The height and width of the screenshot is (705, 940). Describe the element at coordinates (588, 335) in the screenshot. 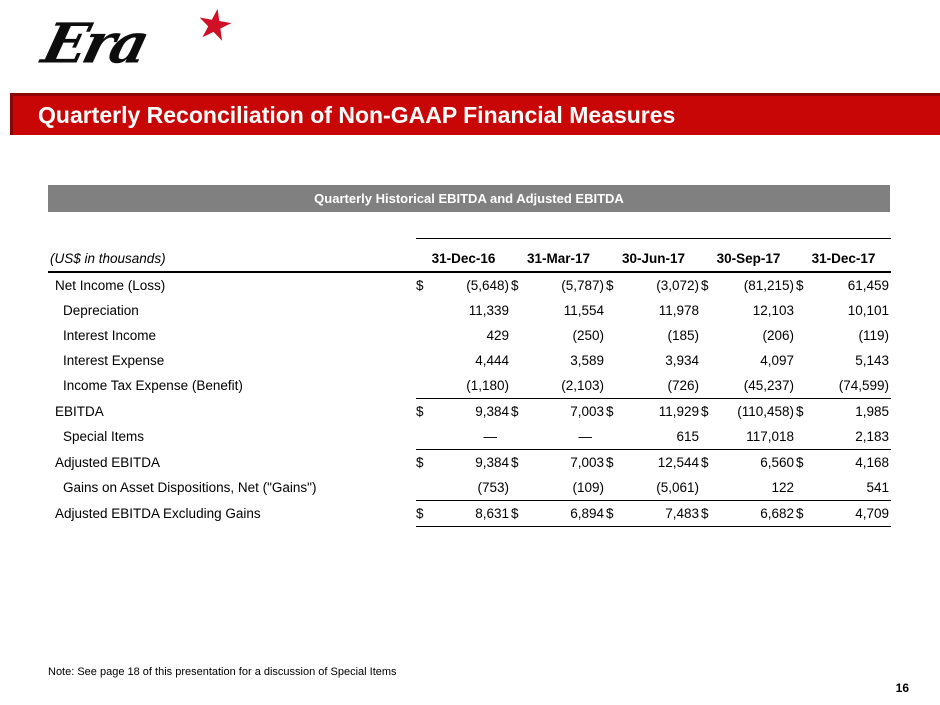

I see `cell-value: (250)` at that location.